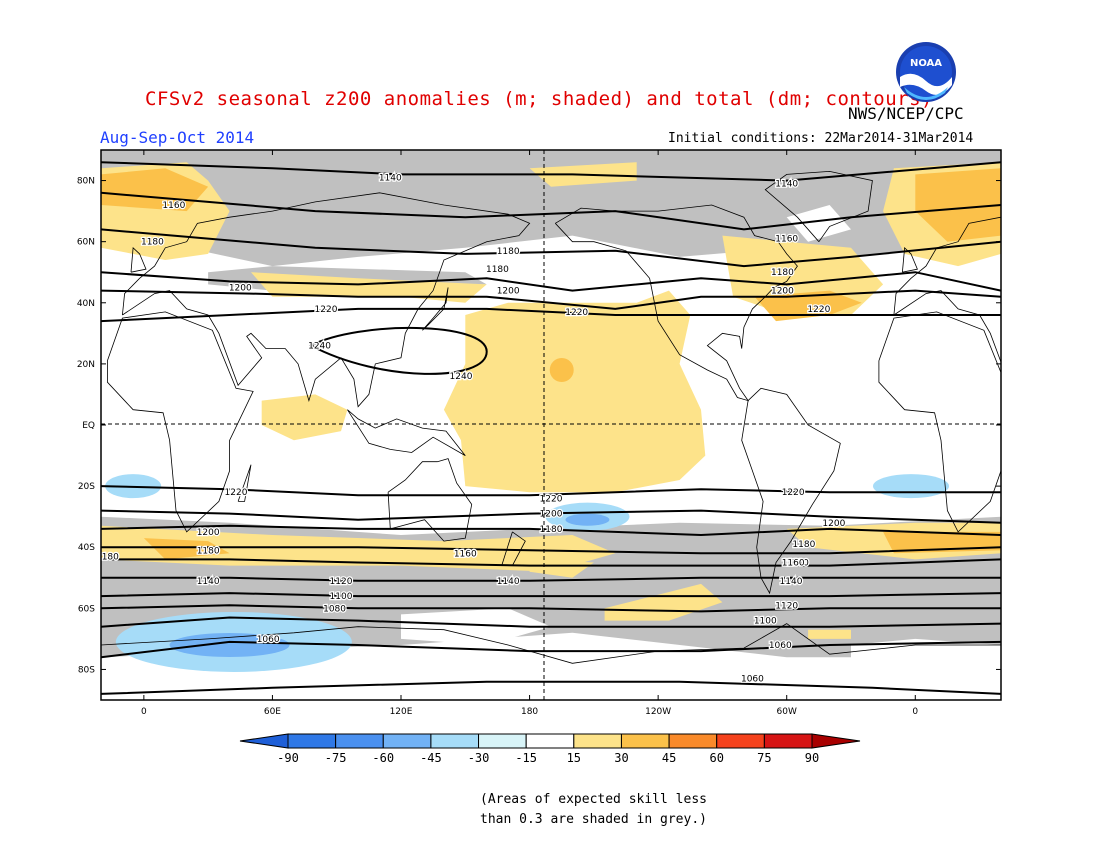  Describe the element at coordinates (264, 741) in the screenshot. I see `colorbar-arrow-low` at that location.